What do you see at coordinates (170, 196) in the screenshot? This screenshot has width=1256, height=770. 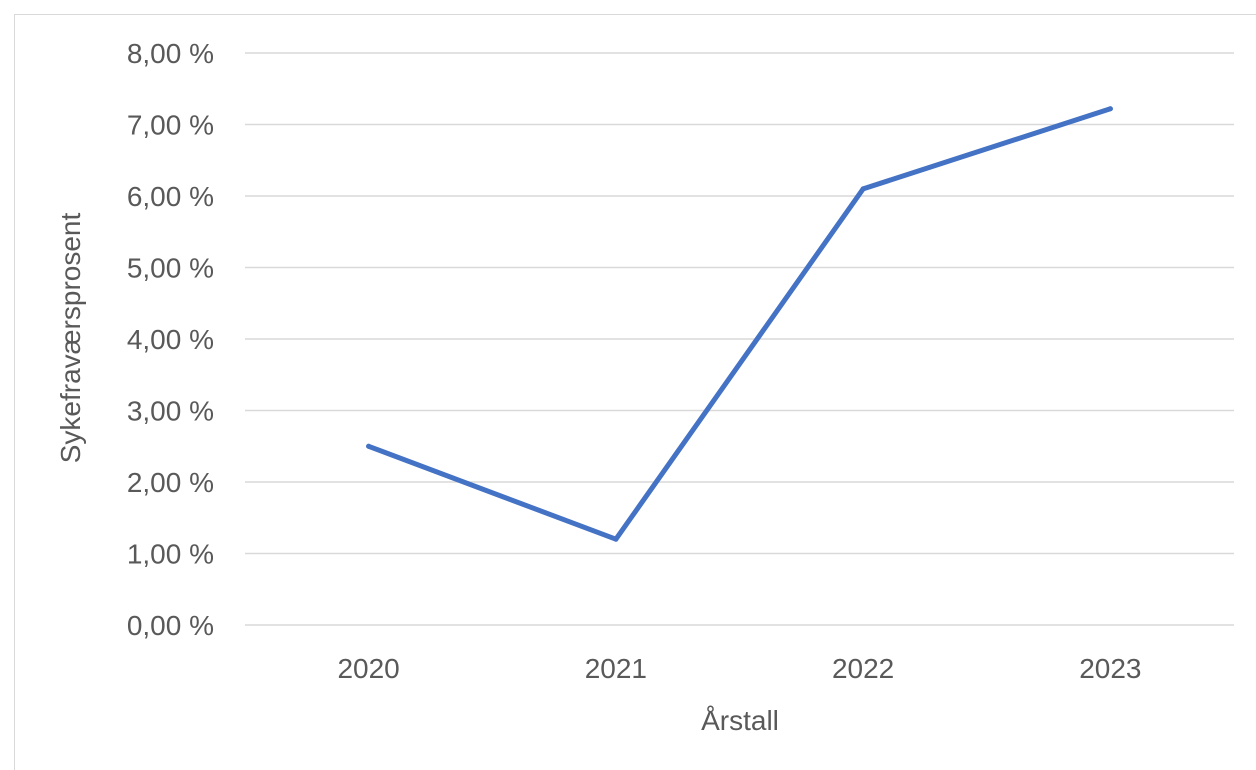 I see `y-tick-label: 6,00 %` at bounding box center [170, 196].